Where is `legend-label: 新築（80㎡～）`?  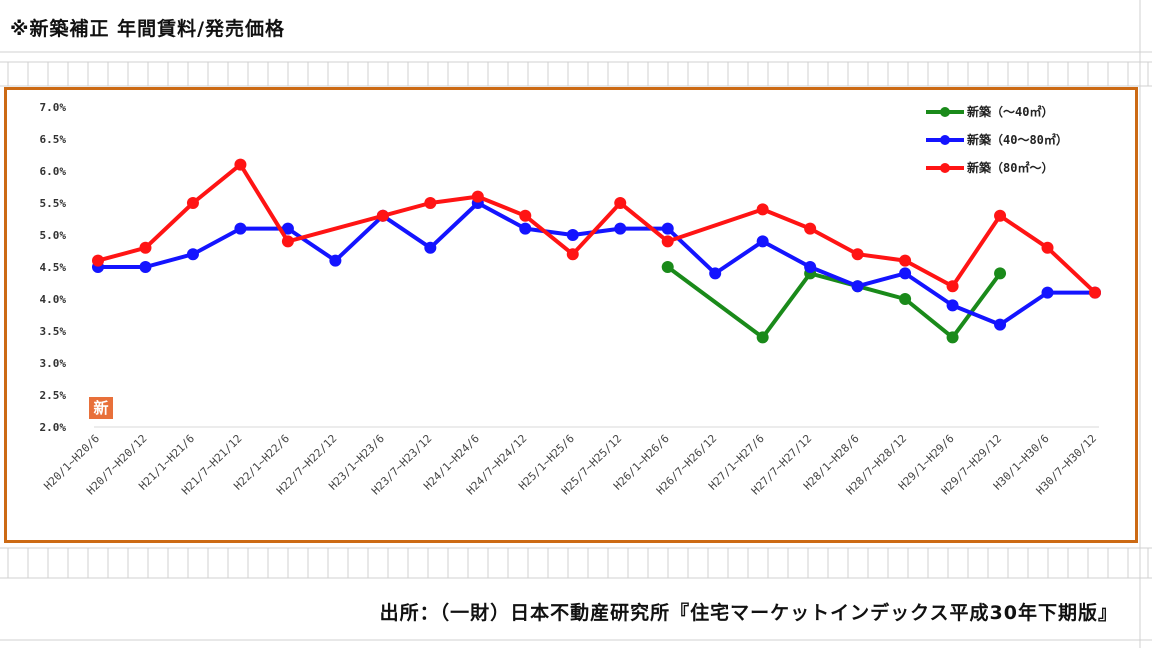 legend-label: 新築（80㎡～） is located at coordinates (1010, 167).